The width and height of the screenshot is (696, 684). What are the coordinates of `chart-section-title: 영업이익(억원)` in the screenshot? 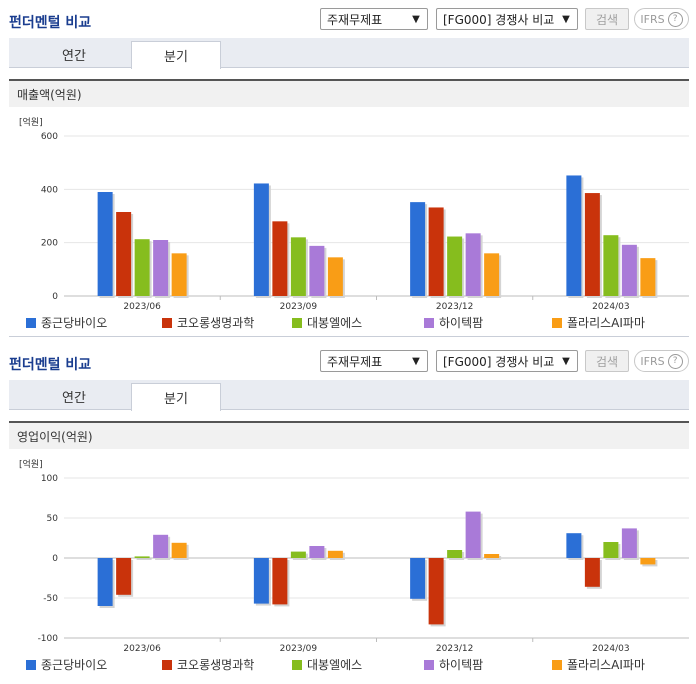 It's located at (349, 435).